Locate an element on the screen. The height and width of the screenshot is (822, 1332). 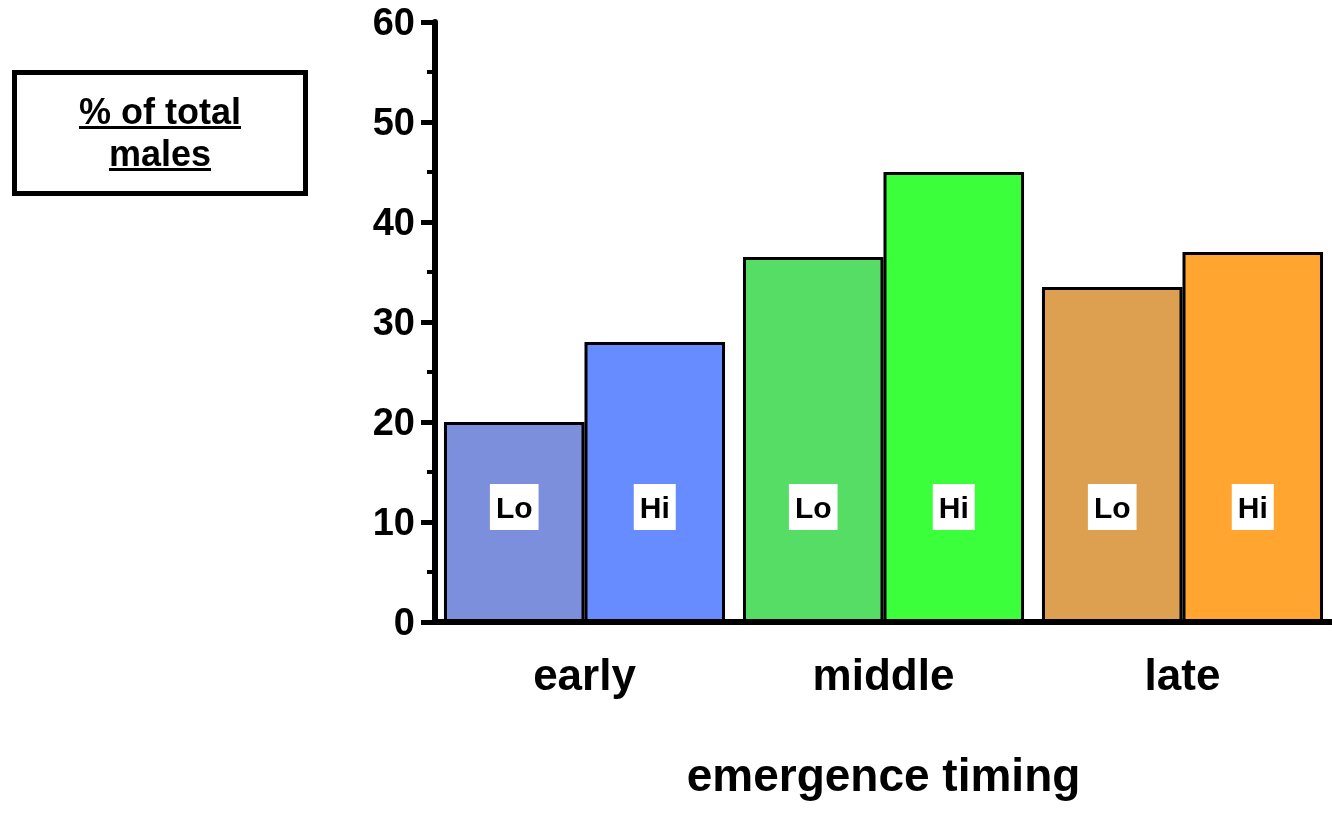
x-tick-label: early is located at coordinates (585, 674).